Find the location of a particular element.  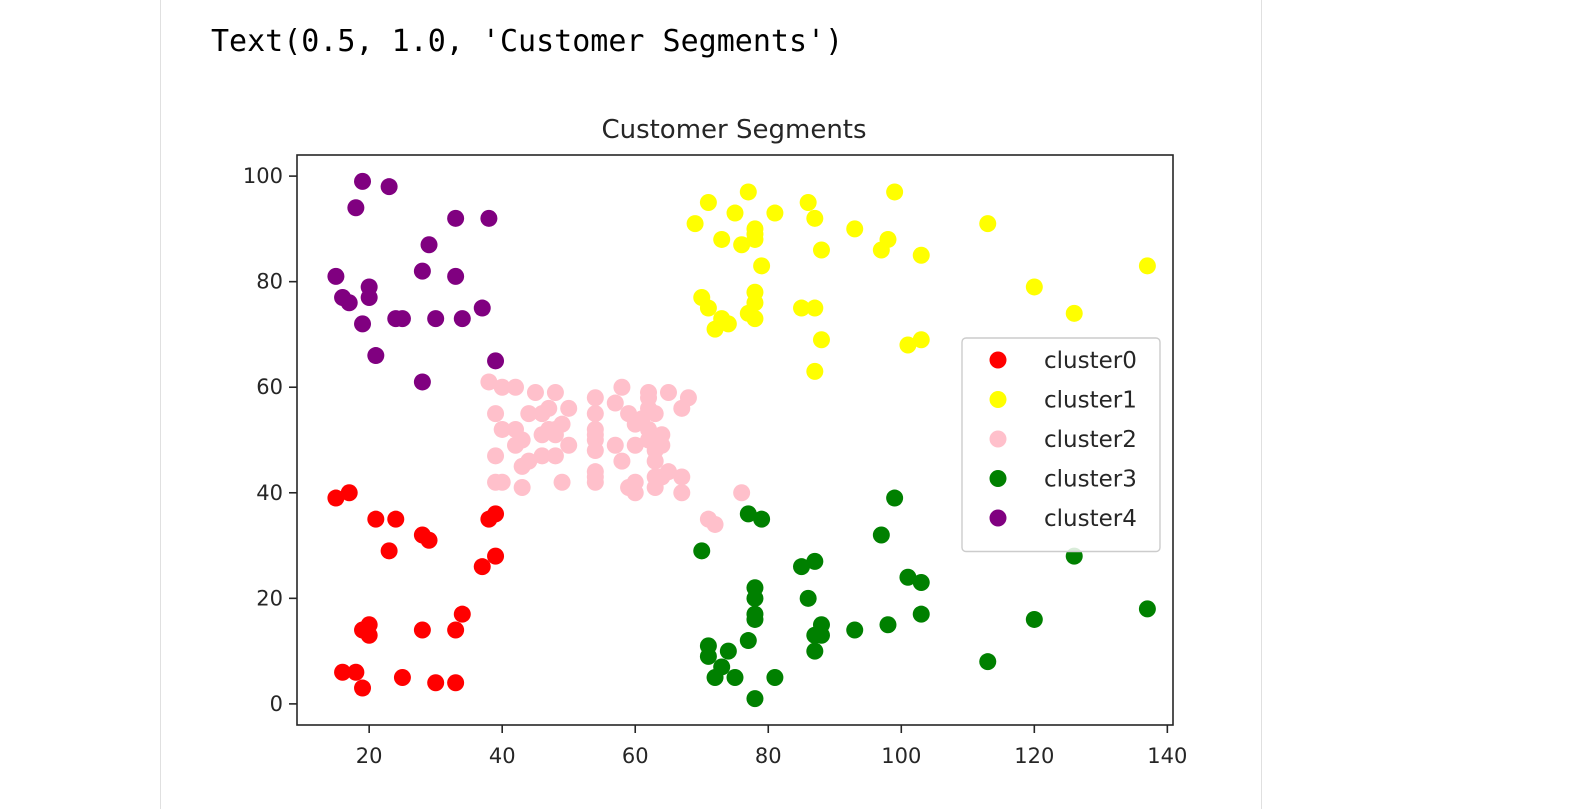

y-tick-label: 60 is located at coordinates (269, 387).